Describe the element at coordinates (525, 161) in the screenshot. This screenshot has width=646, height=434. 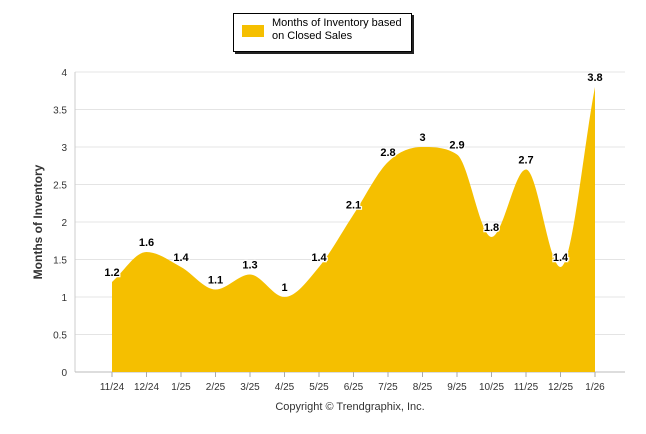
I see `data-label: 2.7` at that location.